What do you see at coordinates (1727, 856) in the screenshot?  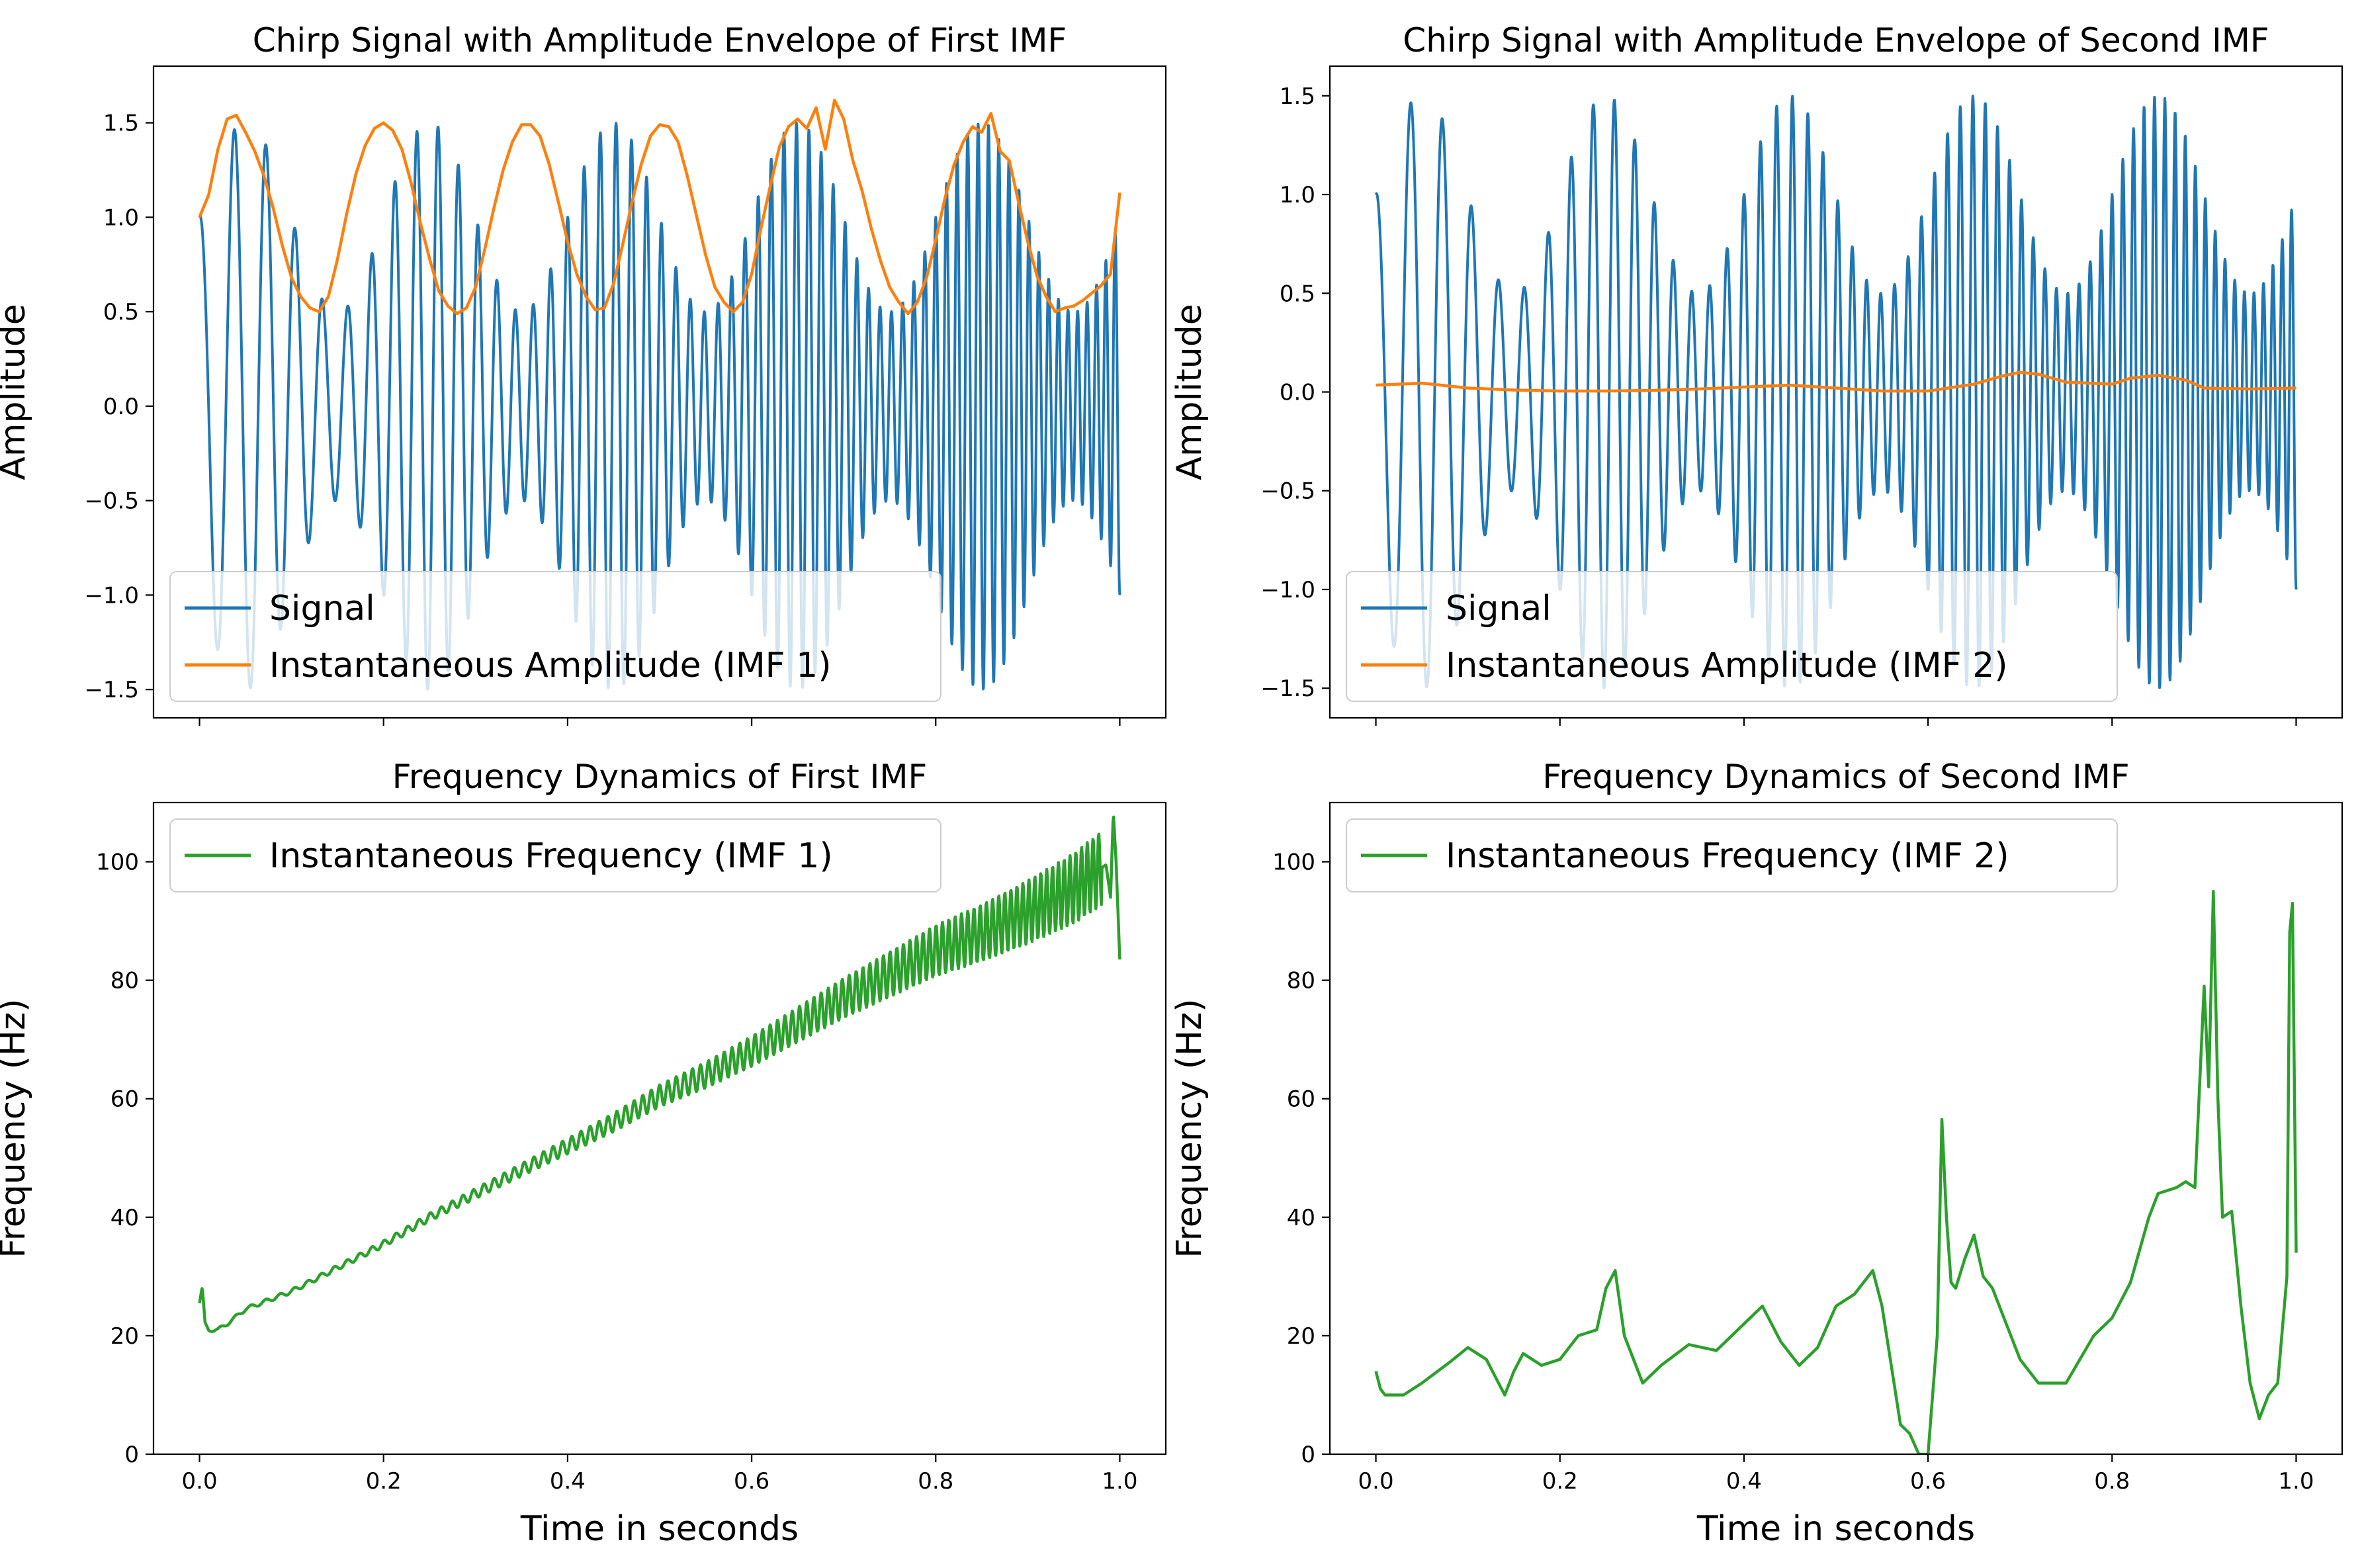 I see `legend-label: Instantaneous Frequency (IMF 2)` at bounding box center [1727, 856].